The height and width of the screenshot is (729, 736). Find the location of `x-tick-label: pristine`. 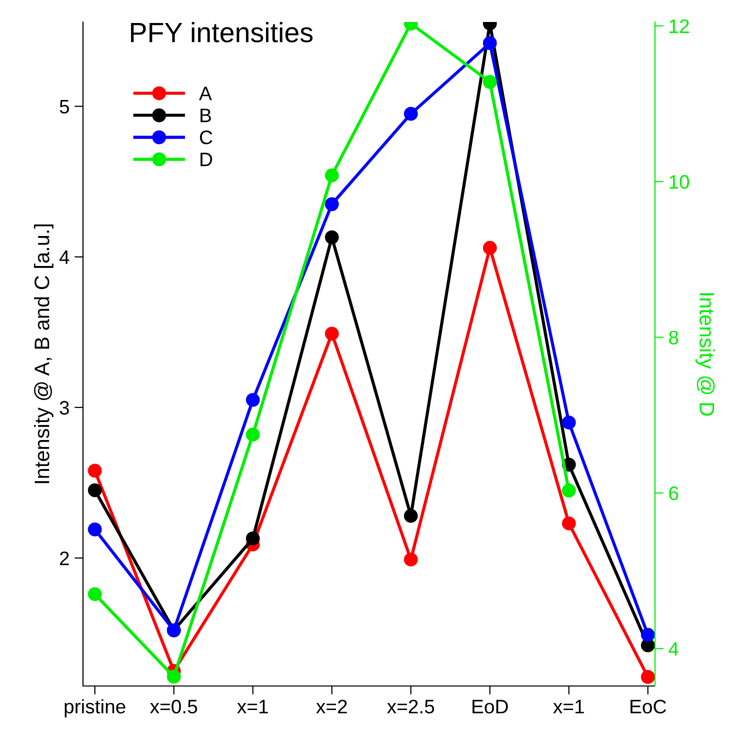

x-tick-label: pristine is located at coordinates (95, 708).